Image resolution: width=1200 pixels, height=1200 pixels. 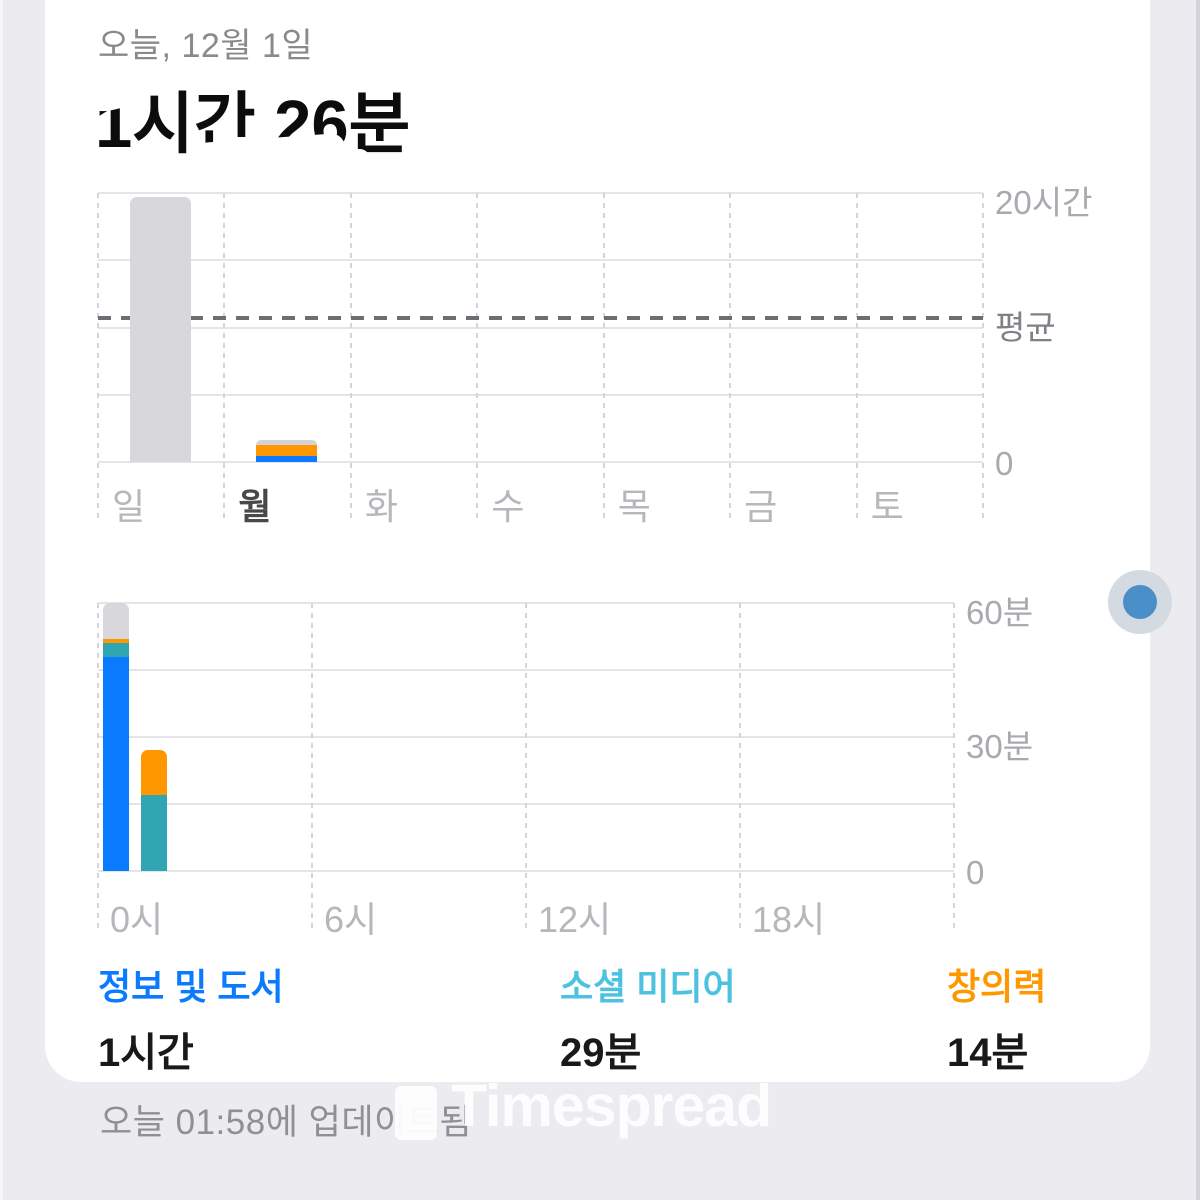 What do you see at coordinates (601, 1053) in the screenshot?
I see `legend-category-value: 29분` at bounding box center [601, 1053].